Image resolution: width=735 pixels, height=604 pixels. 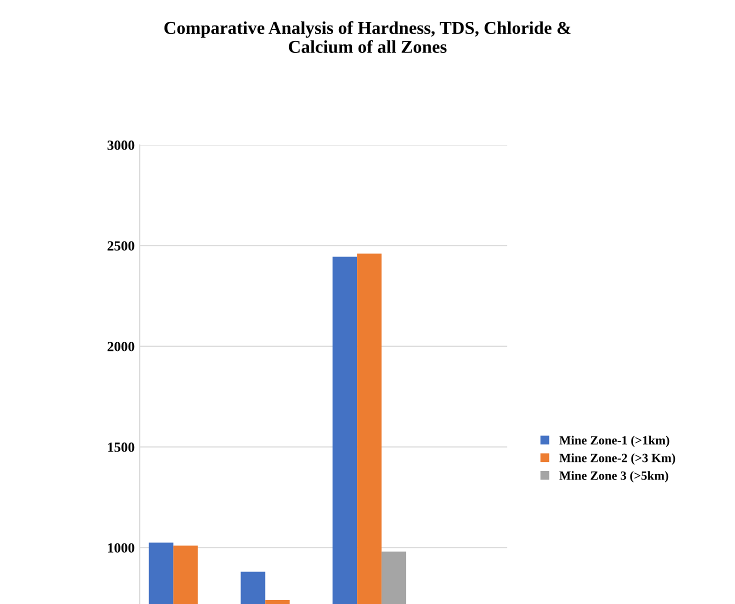 What do you see at coordinates (614, 442) in the screenshot?
I see `legend-label: Mine Zone-1 (>1km)` at bounding box center [614, 442].